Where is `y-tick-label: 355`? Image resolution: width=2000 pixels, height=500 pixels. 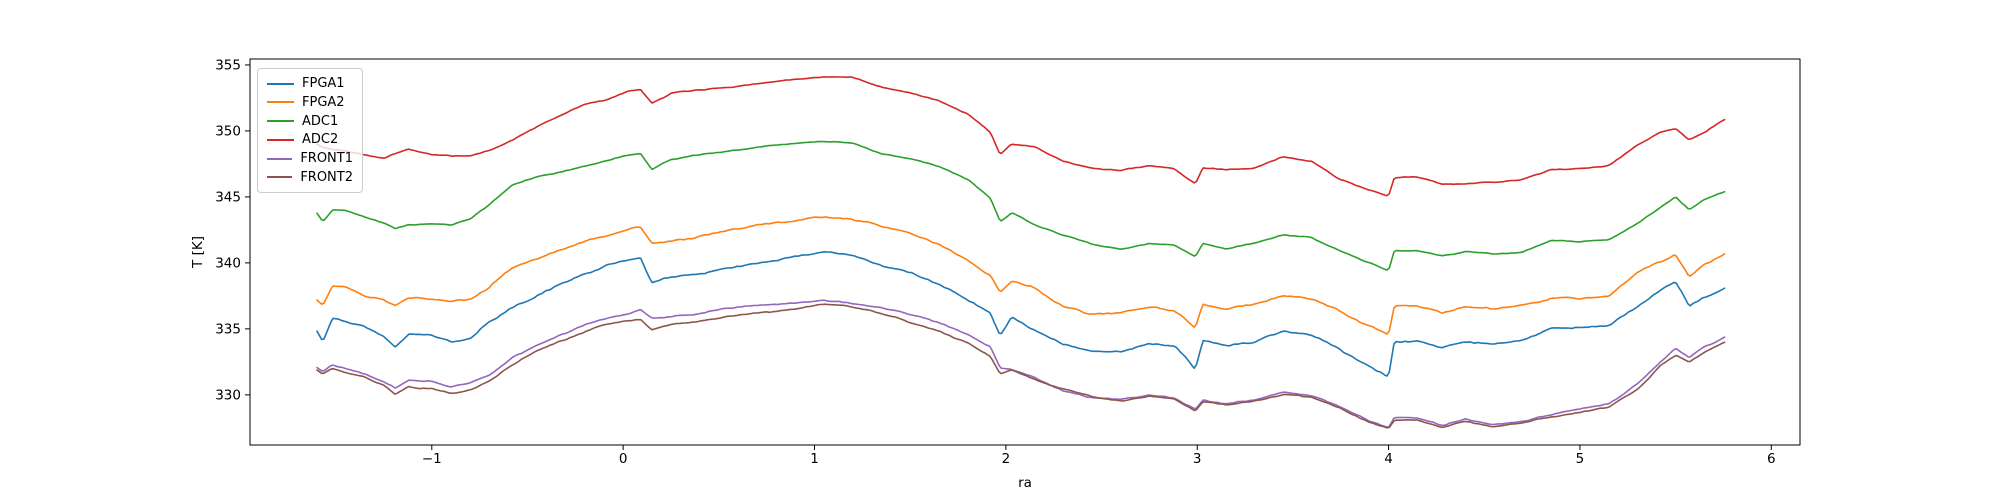 y-tick-label: 355 is located at coordinates (228, 66).